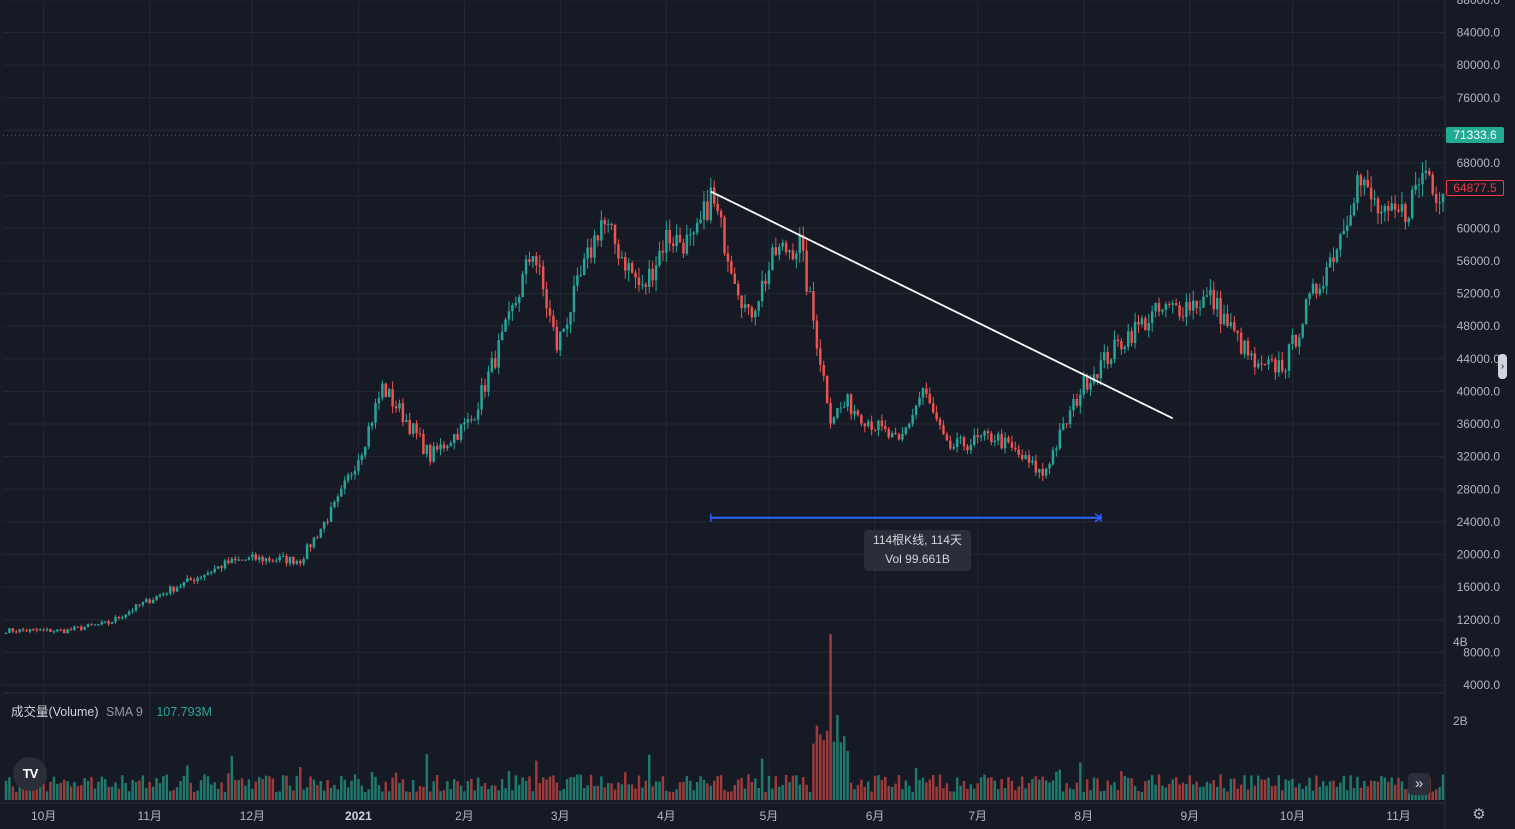 The height and width of the screenshot is (829, 1515). I want to click on time-tick-label: 7月, so click(977, 816).